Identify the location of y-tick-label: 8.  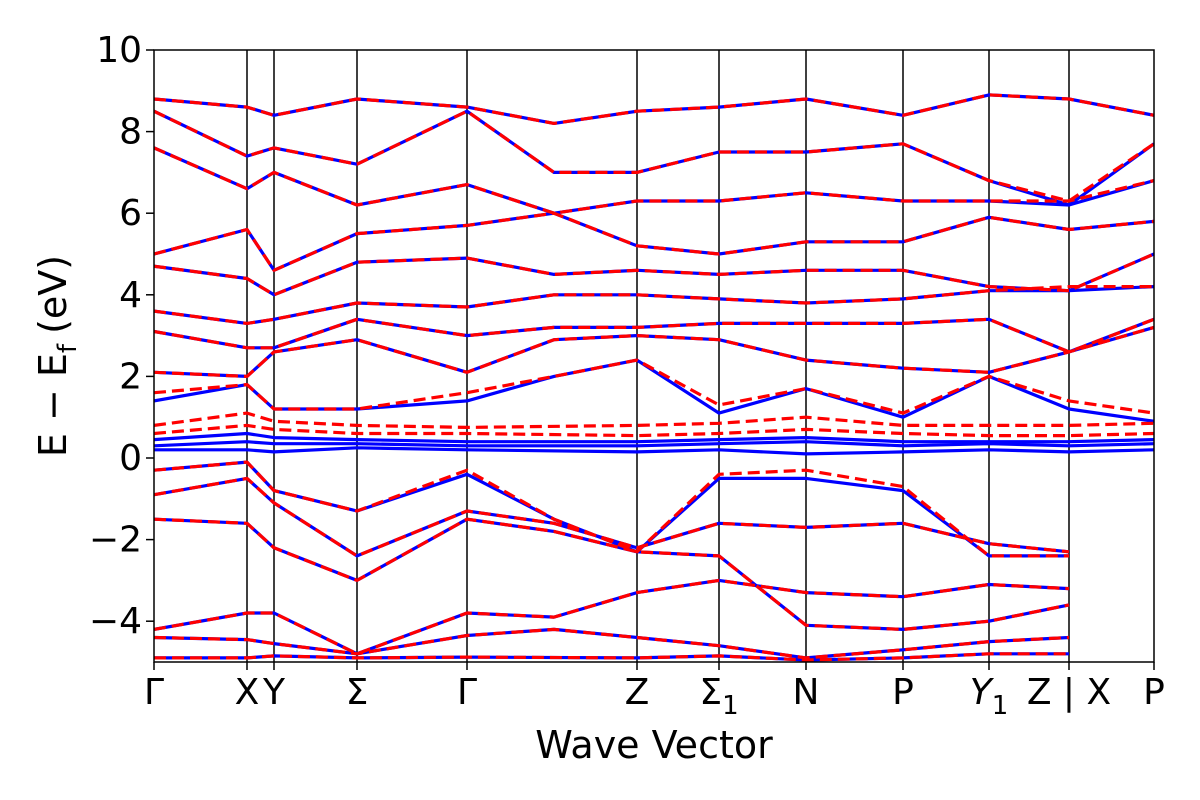
(130, 132).